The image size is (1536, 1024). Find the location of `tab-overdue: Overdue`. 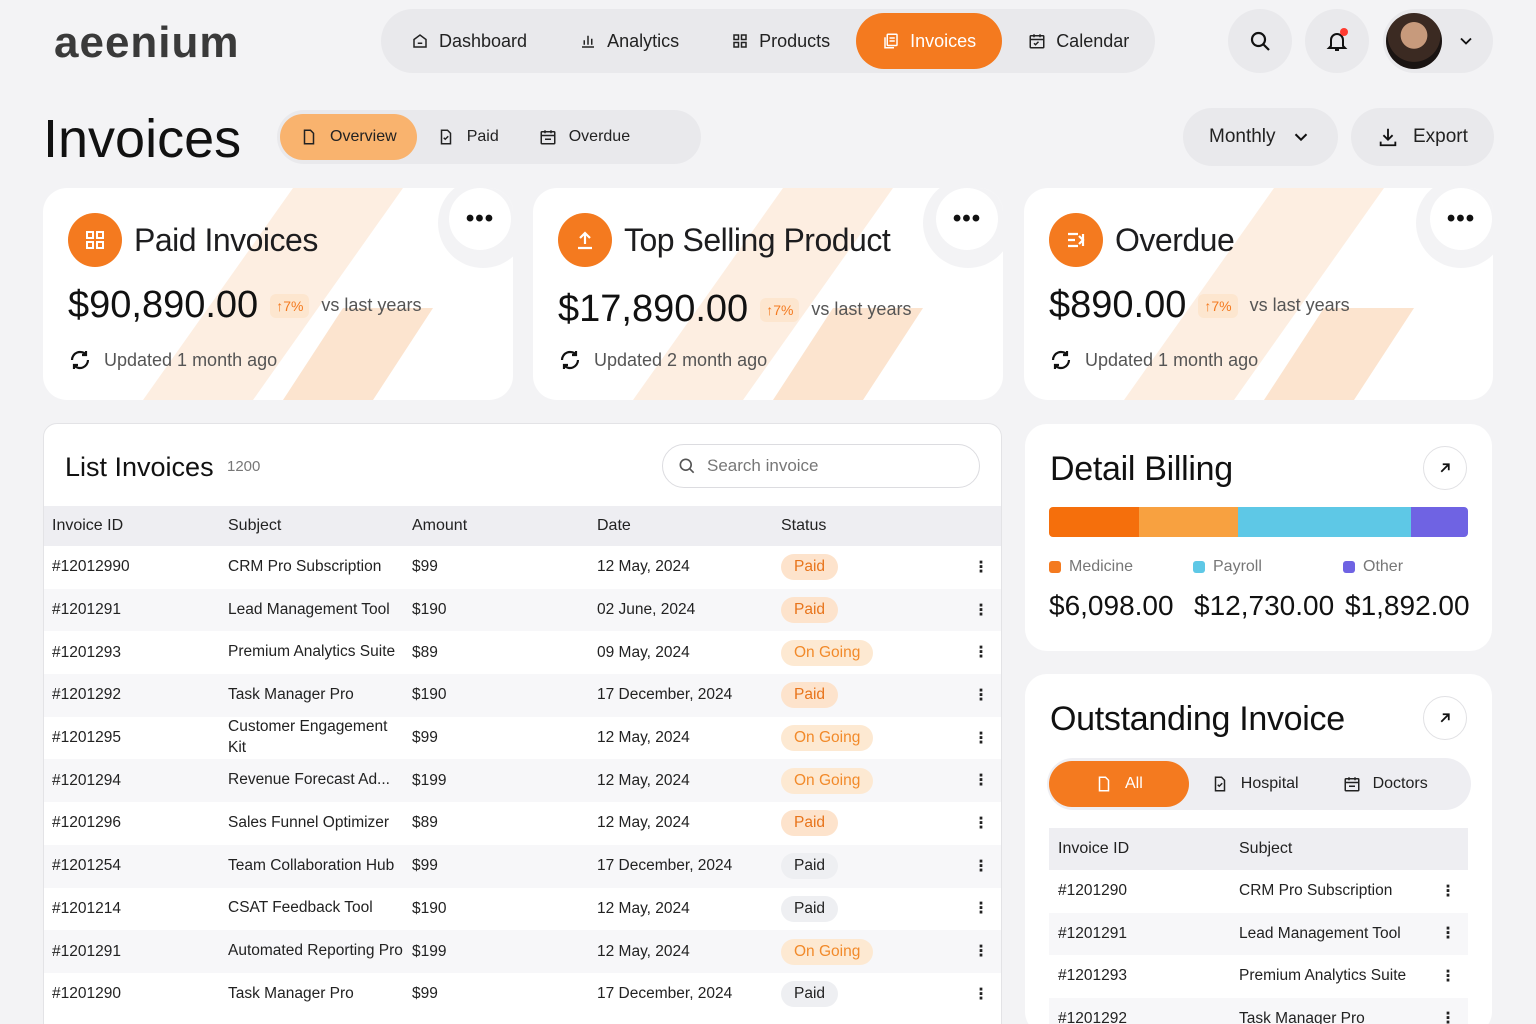

tab-overdue: Overdue is located at coordinates (584, 137).